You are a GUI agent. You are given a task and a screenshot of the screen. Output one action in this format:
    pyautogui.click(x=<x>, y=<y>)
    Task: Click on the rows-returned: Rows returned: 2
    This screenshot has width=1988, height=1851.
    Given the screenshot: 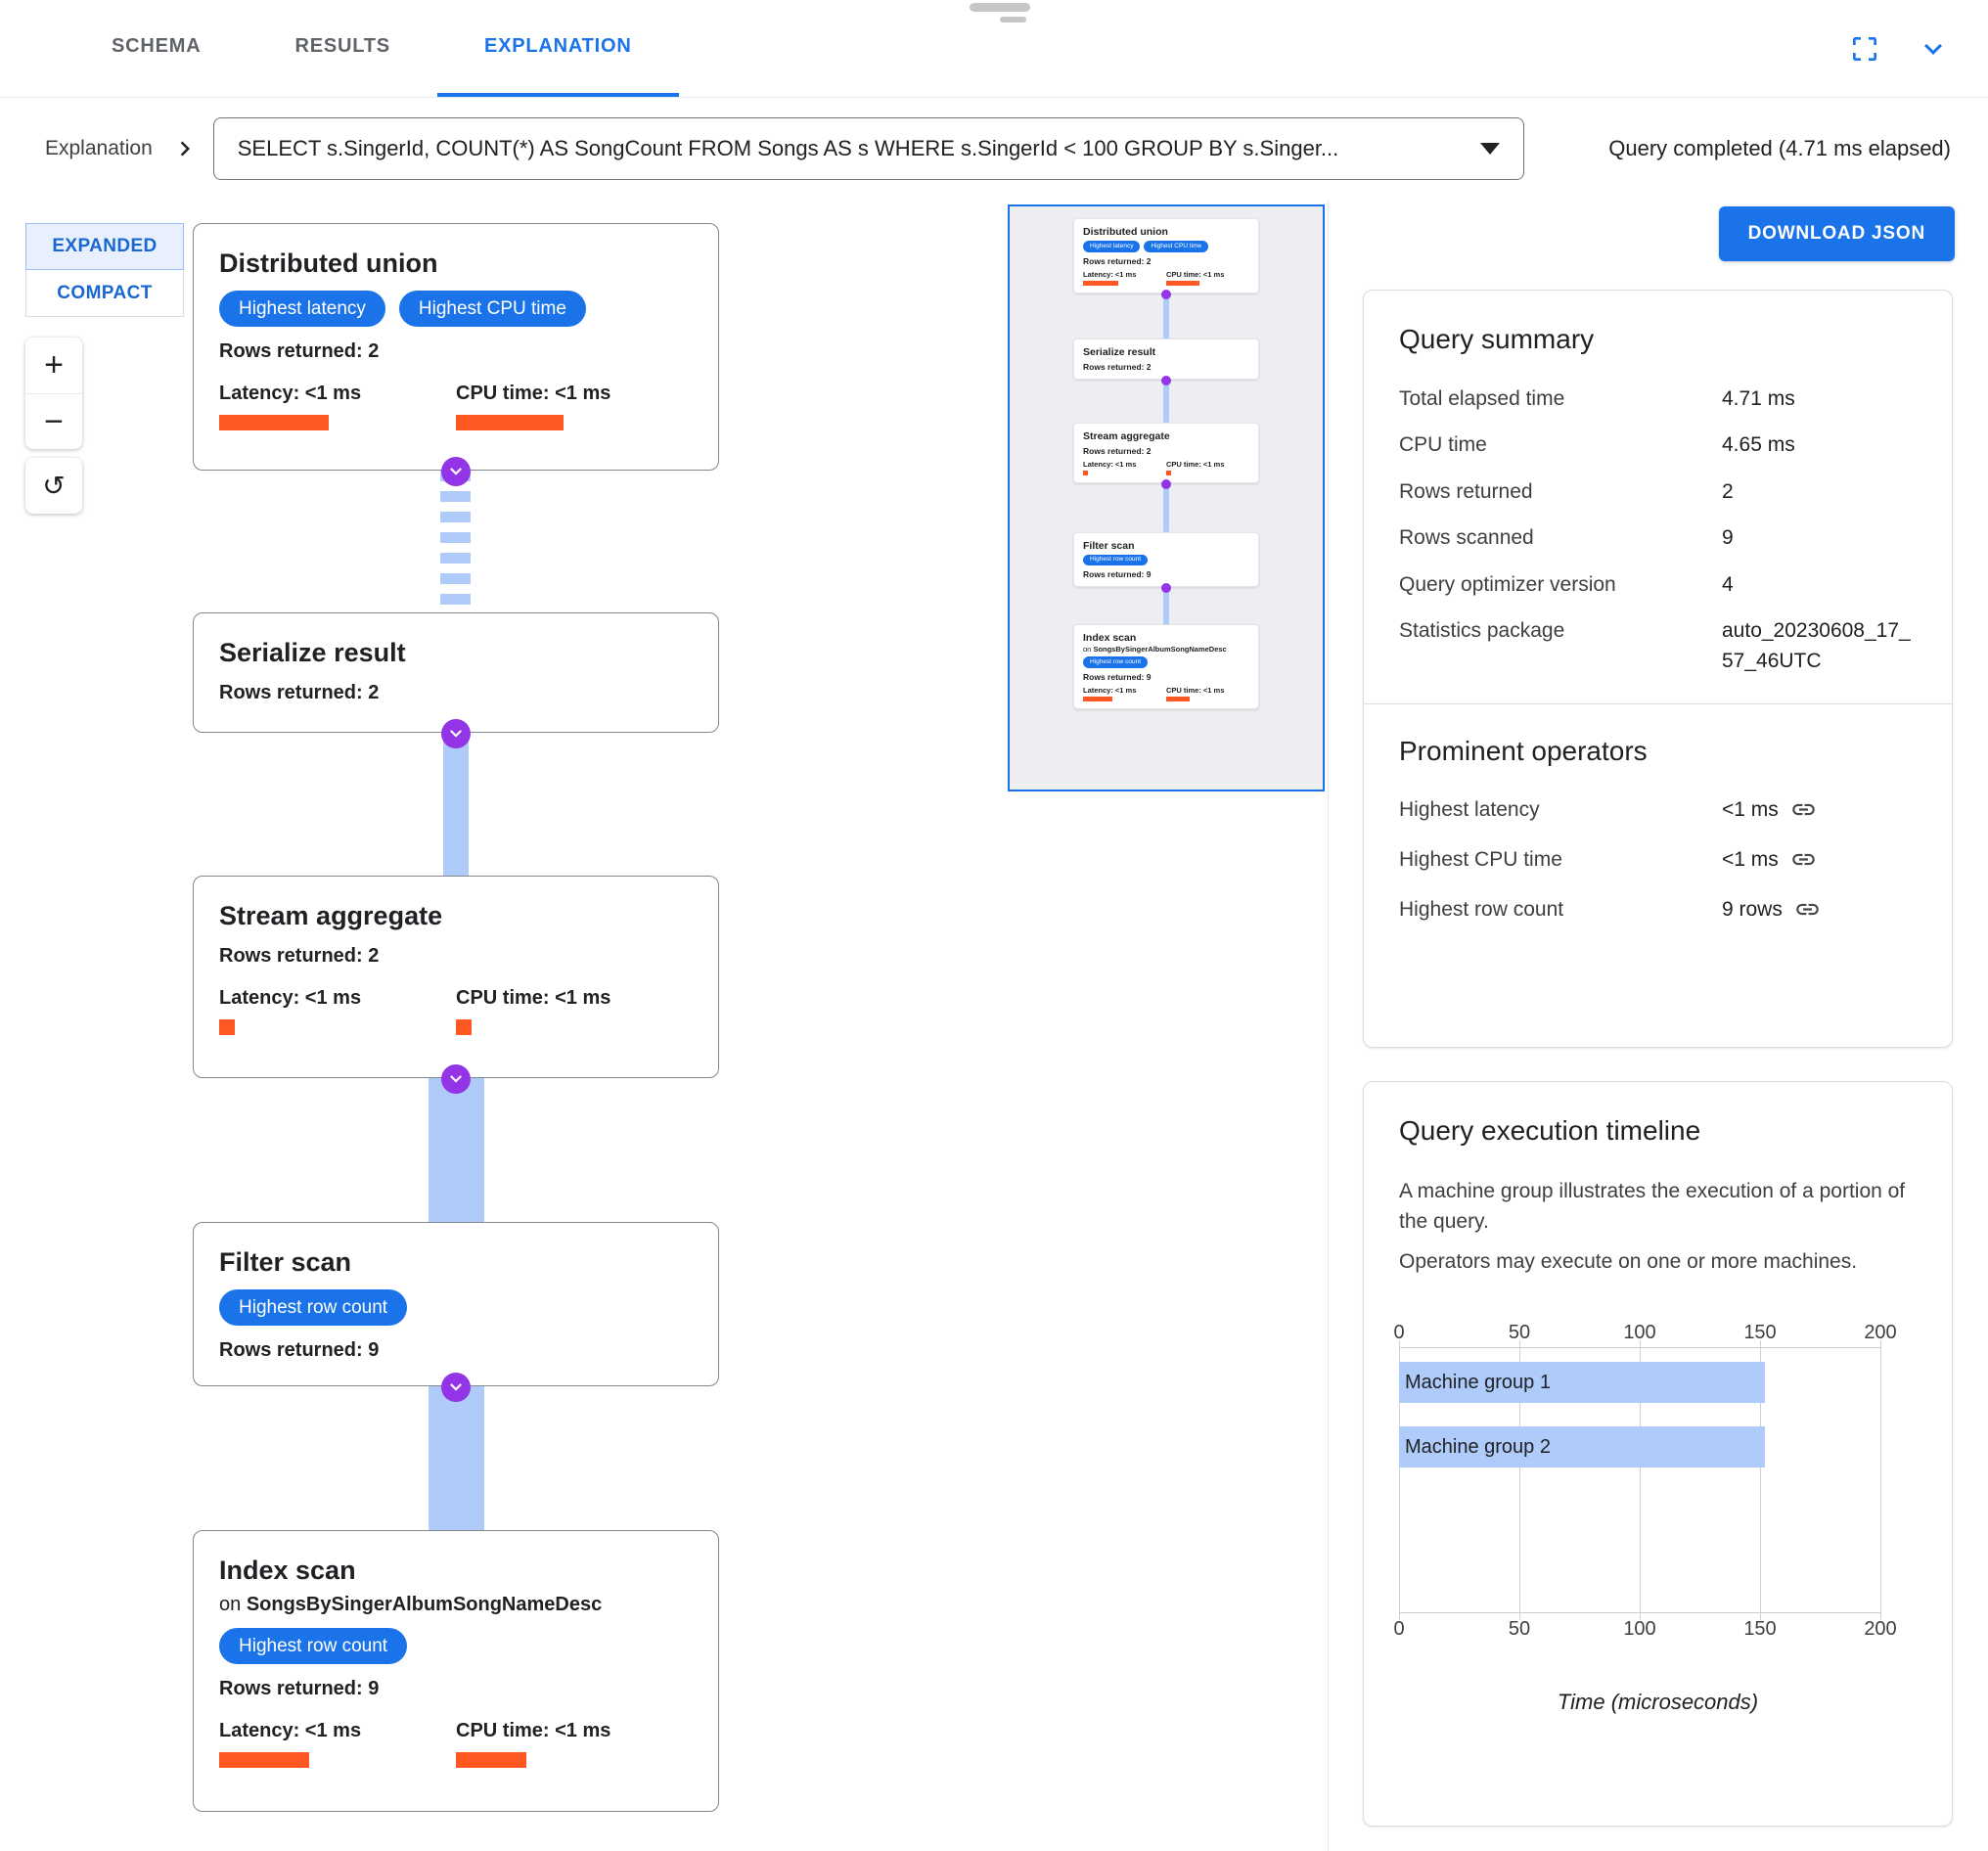 What is the action you would take?
    pyautogui.click(x=300, y=956)
    